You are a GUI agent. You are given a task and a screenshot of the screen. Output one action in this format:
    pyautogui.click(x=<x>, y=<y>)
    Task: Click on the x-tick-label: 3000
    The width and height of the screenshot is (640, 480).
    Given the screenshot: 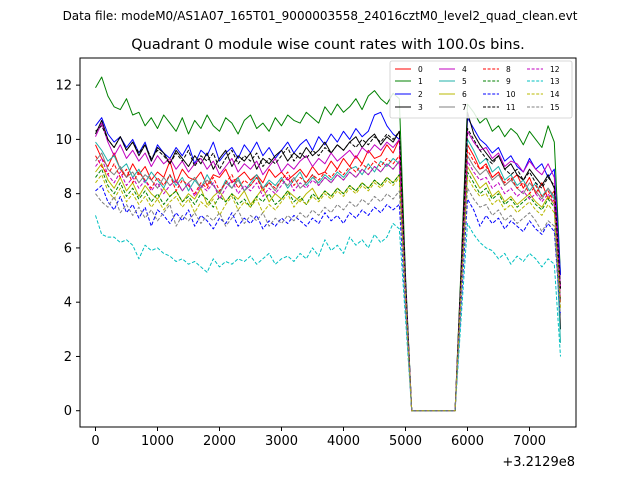 What is the action you would take?
    pyautogui.click(x=281, y=441)
    